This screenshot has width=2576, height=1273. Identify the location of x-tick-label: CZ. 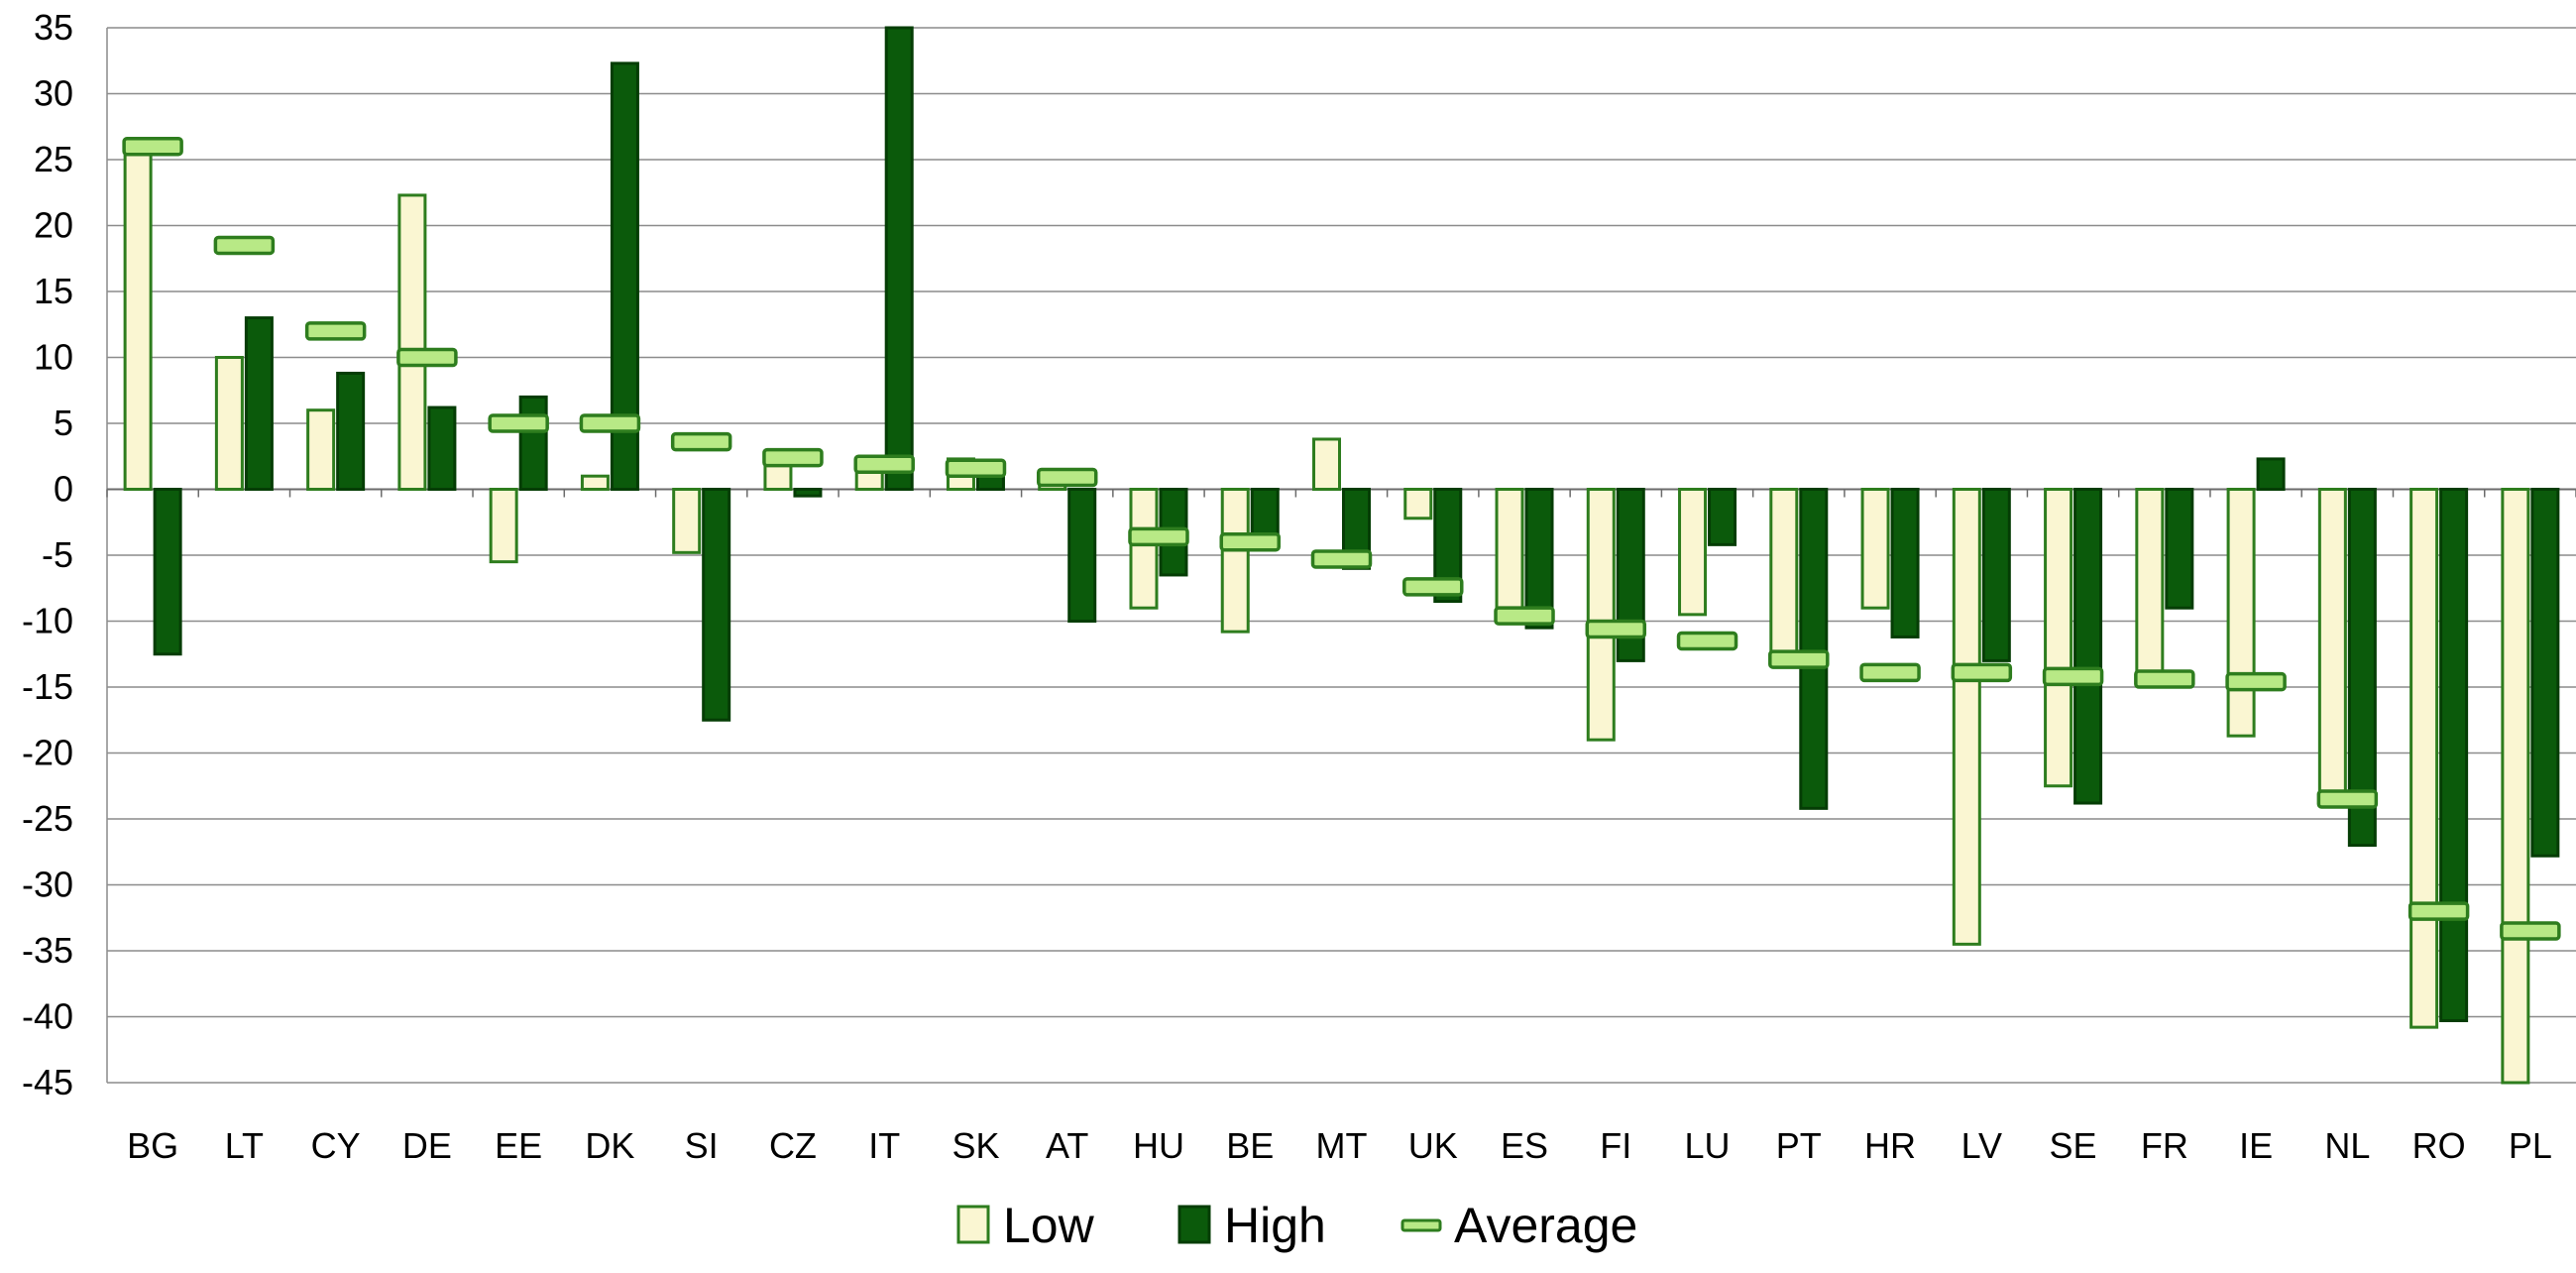
(793, 1146).